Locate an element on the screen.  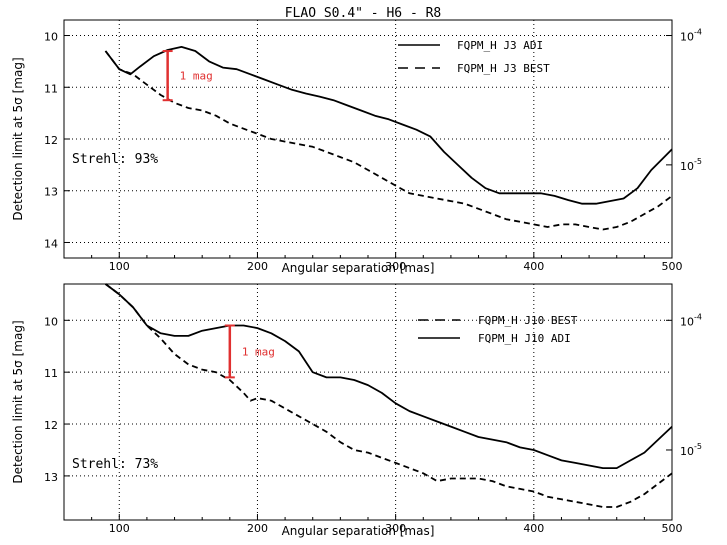
figure-title: FLAO S0.4" - H6 - R8 is located at coordinates (363, 13).